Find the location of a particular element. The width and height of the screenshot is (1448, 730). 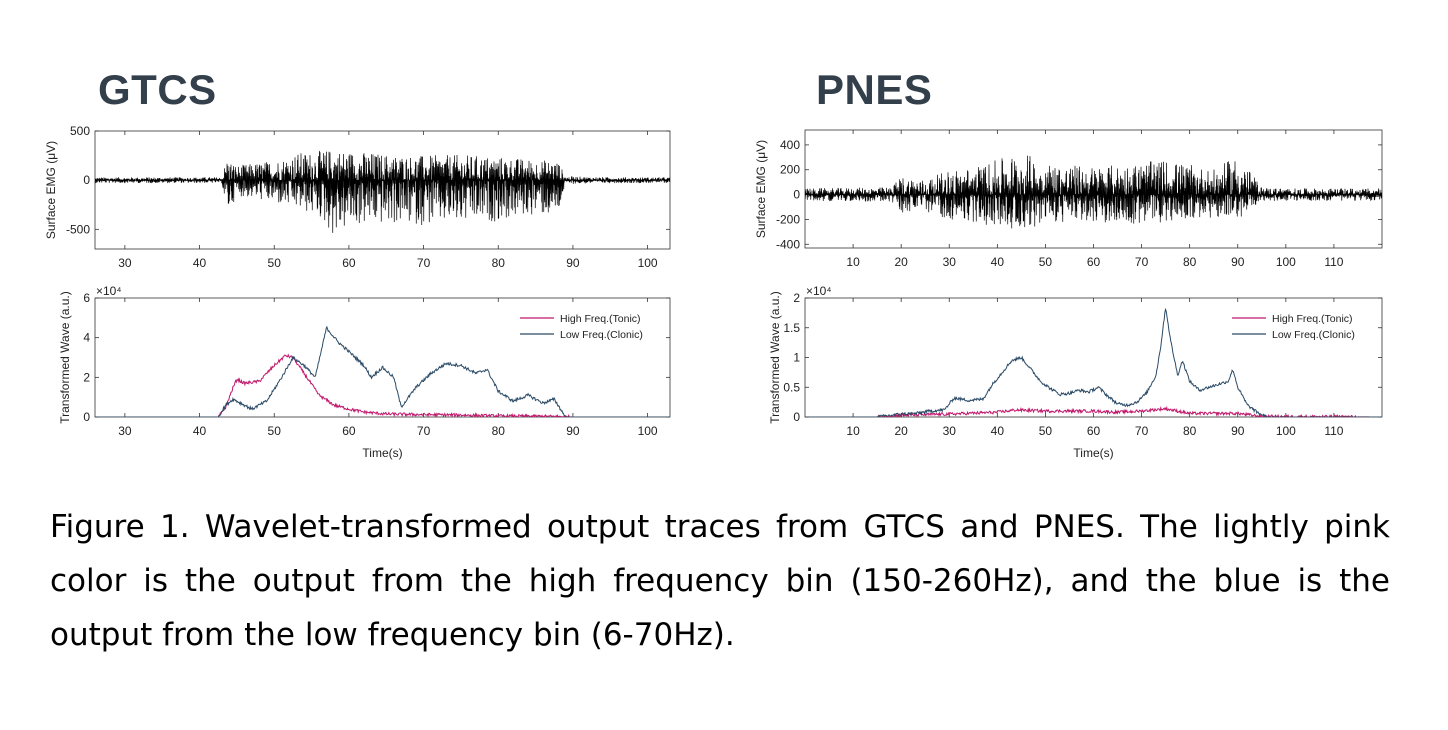

pnes_emg-x-tick-label: 80 is located at coordinates (1190, 262).